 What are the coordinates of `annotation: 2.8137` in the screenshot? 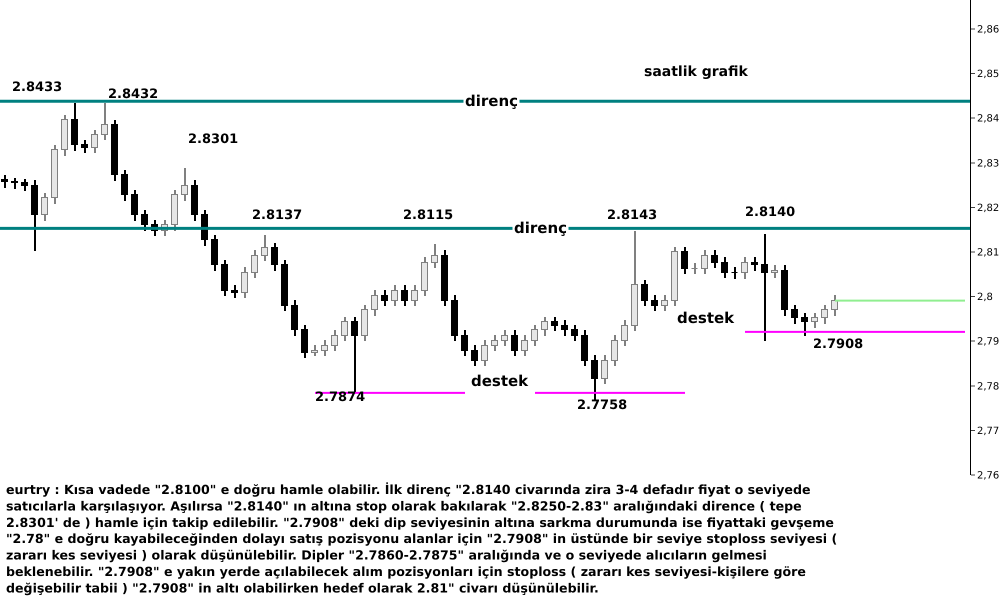 It's located at (277, 215).